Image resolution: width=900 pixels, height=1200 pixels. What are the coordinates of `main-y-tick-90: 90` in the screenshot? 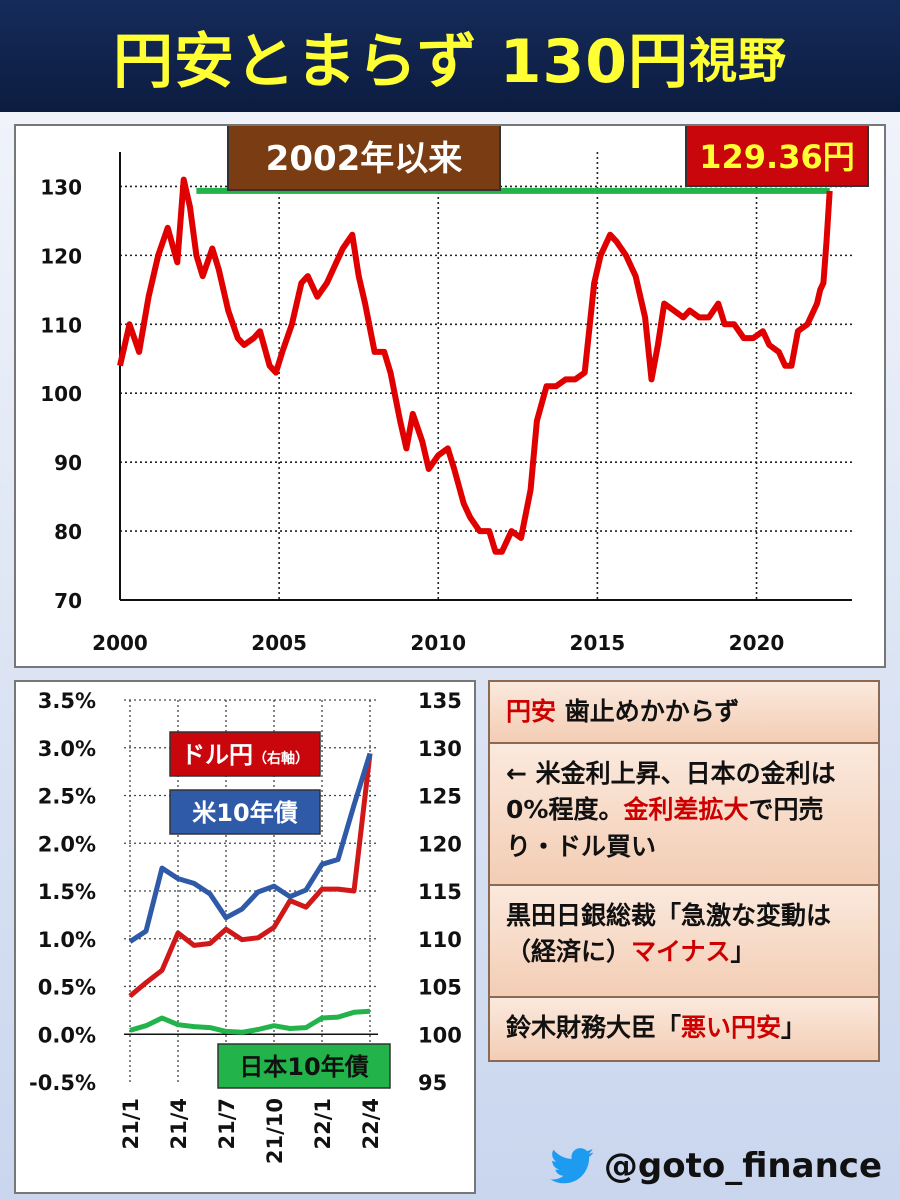 It's located at (68, 463).